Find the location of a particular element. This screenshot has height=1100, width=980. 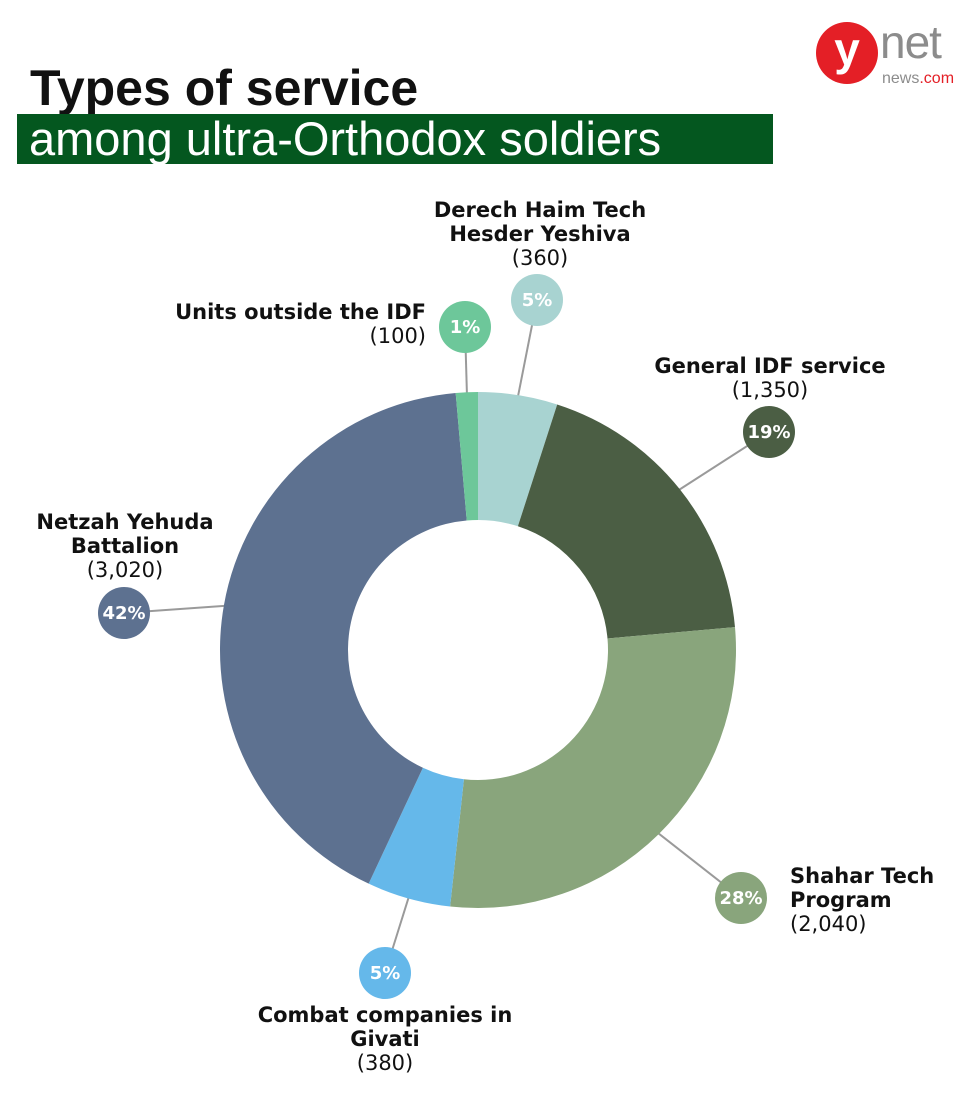

percent-label-units-outside: 1% is located at coordinates (465, 327).